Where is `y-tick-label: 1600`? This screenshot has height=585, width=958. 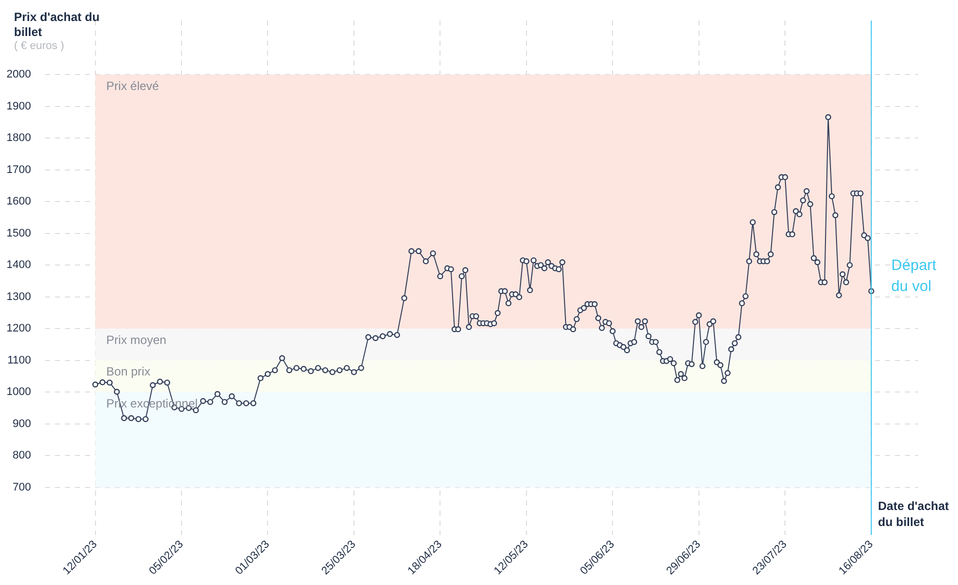
y-tick-label: 1600 is located at coordinates (18, 202).